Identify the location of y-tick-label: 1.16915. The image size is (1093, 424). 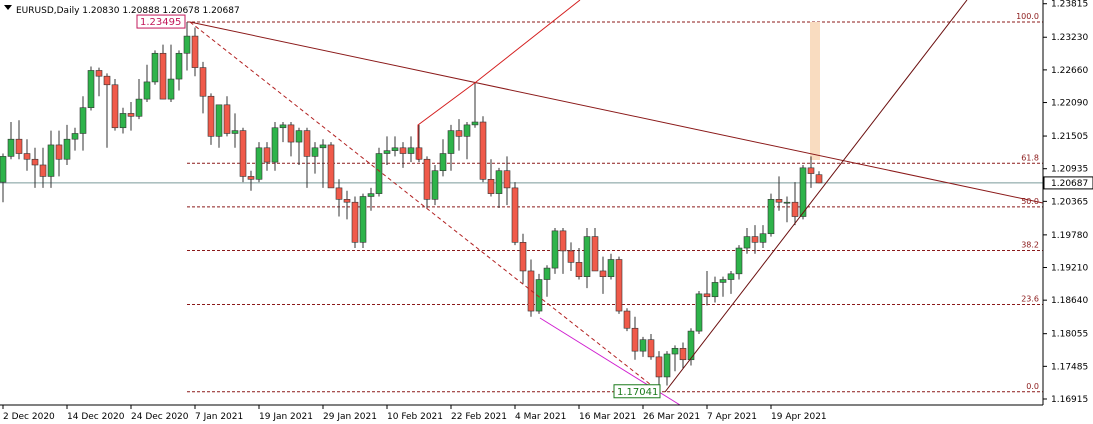
(1069, 400).